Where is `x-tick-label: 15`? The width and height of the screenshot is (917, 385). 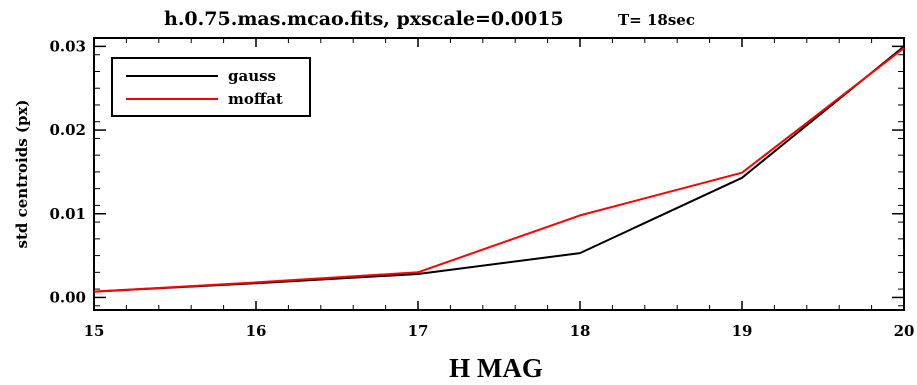 x-tick-label: 15 is located at coordinates (94, 331).